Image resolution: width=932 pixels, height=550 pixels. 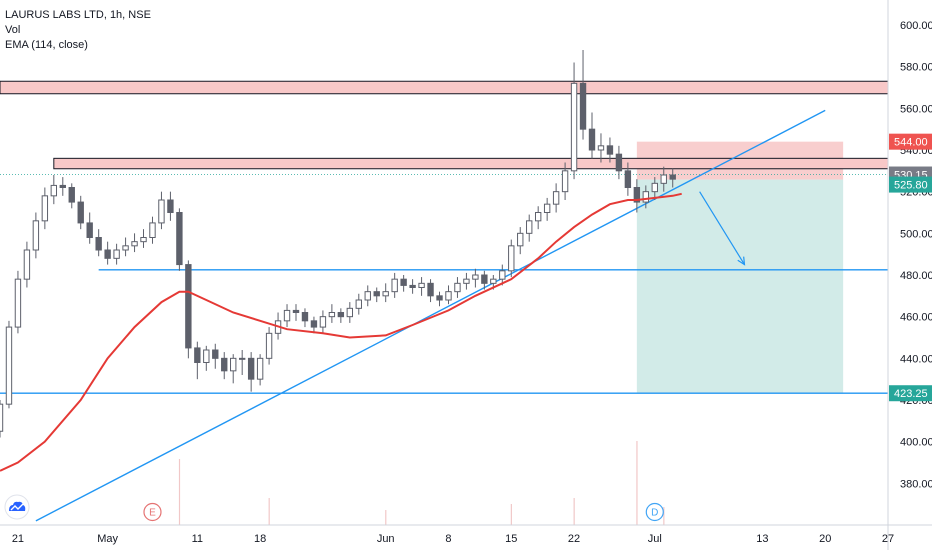 What do you see at coordinates (46, 45) in the screenshot?
I see `ema-indicator-label: EMA (114, close)` at bounding box center [46, 45].